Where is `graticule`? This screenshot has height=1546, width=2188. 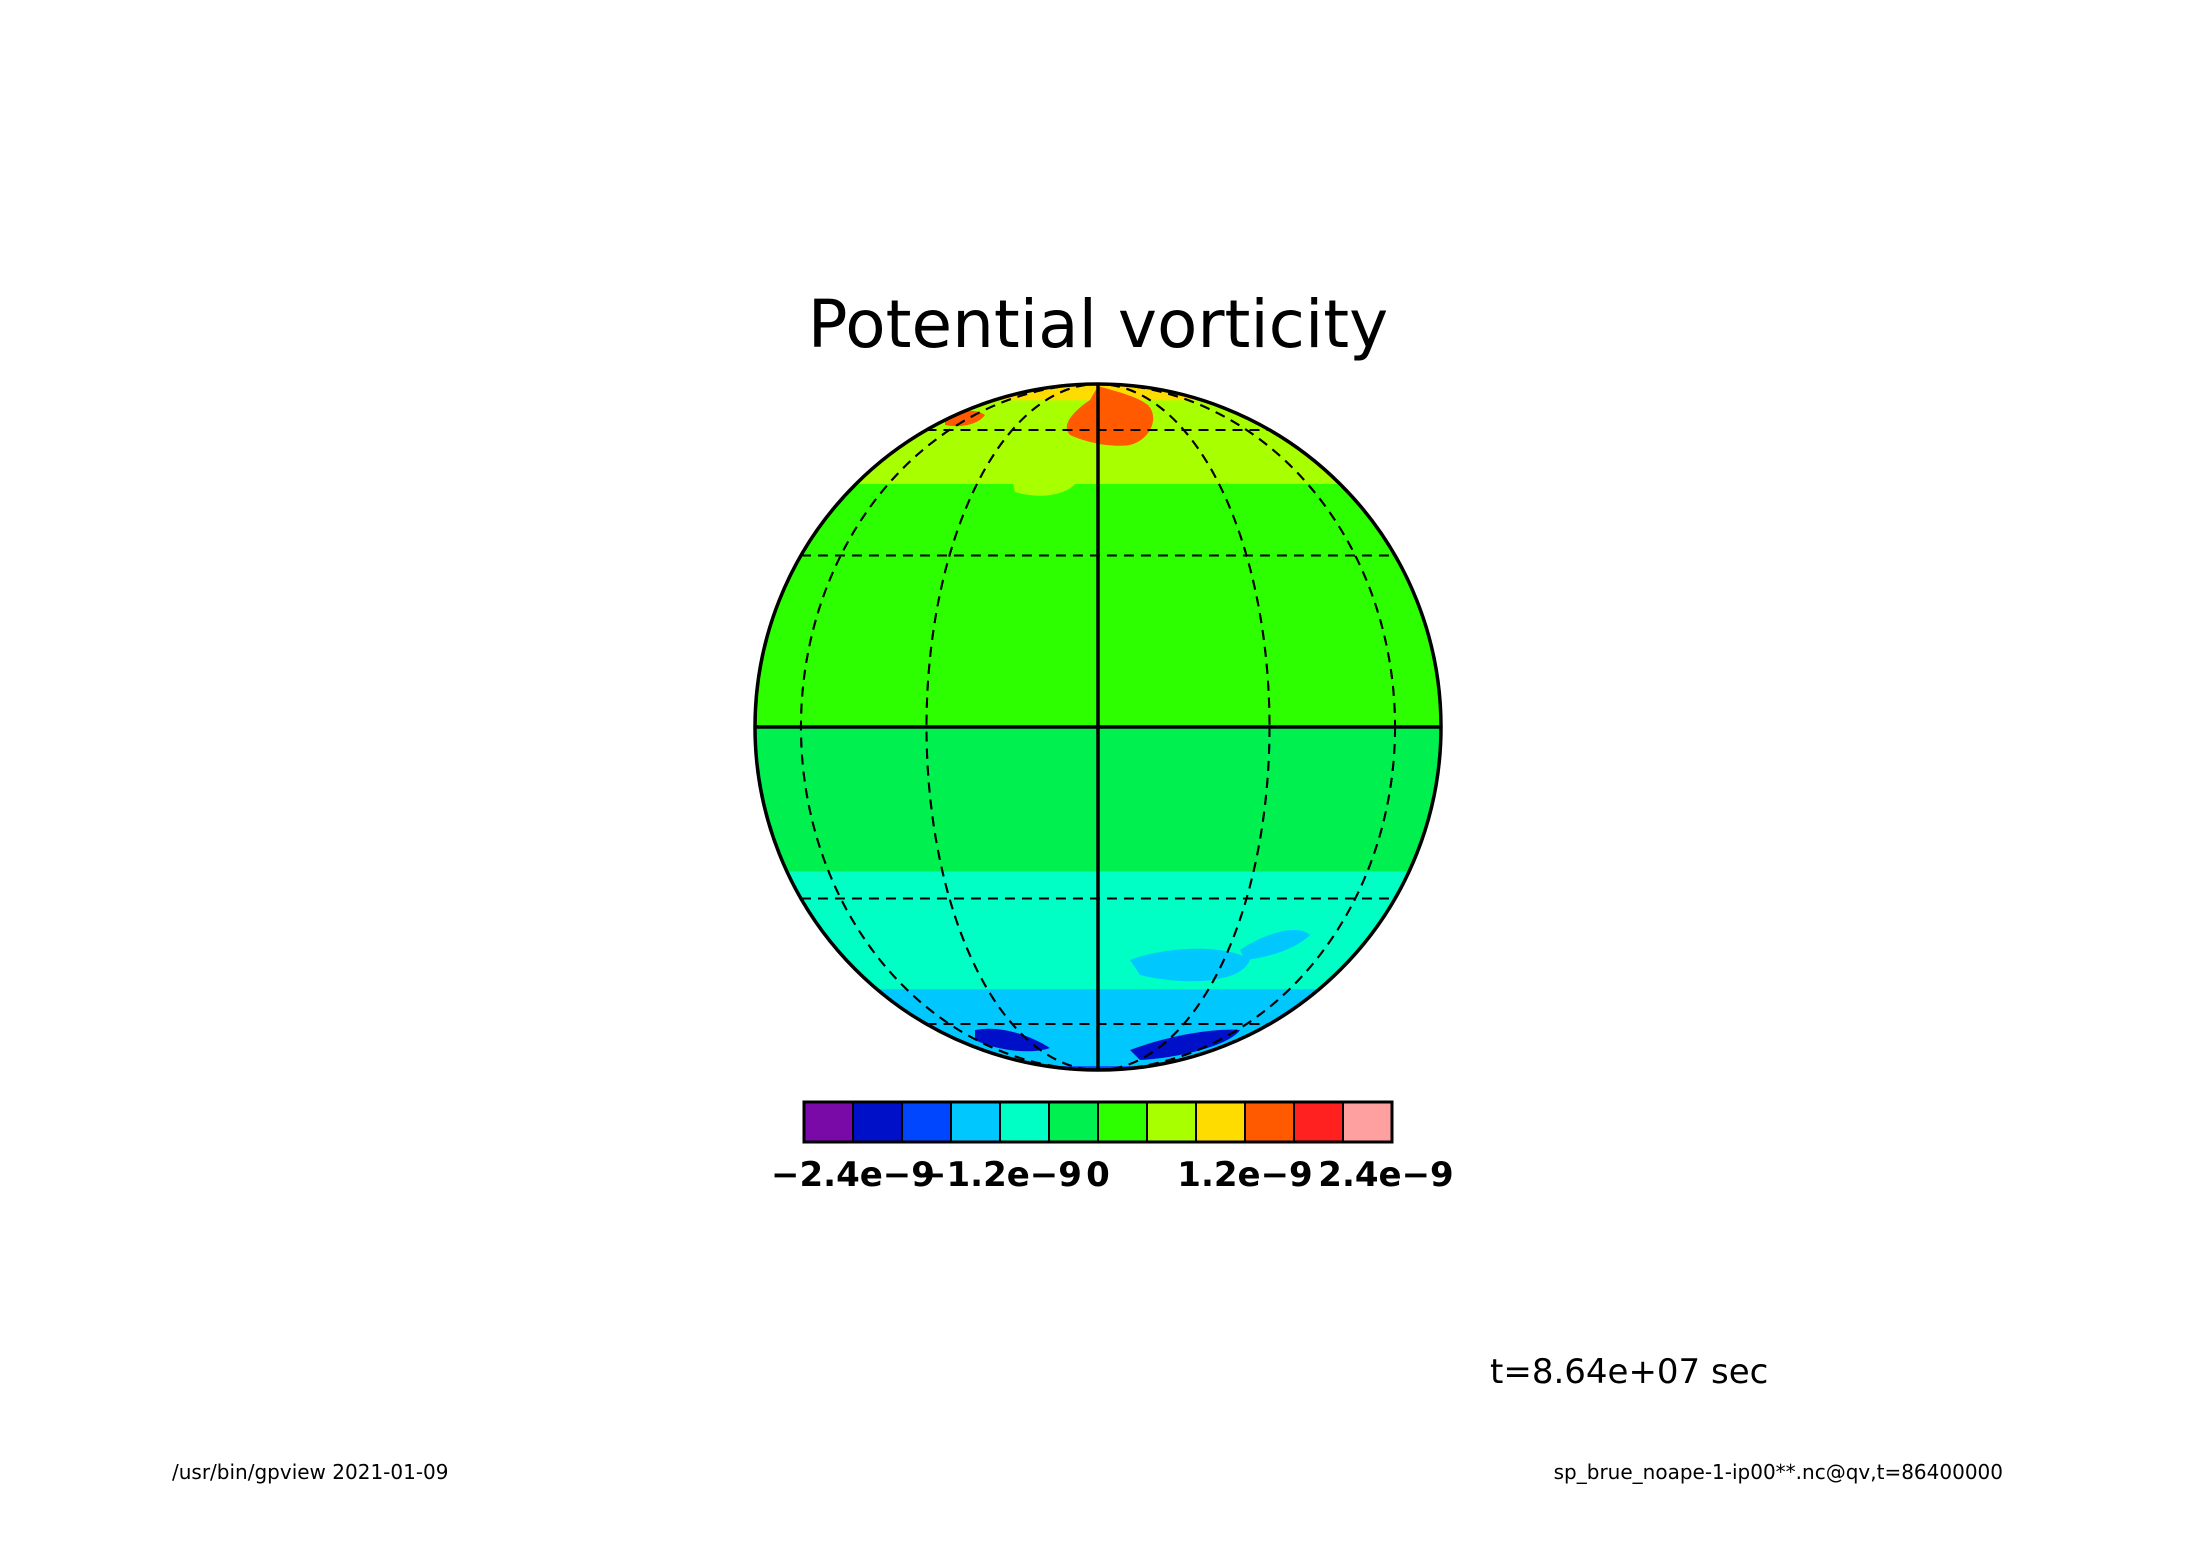 graticule is located at coordinates (1098, 727).